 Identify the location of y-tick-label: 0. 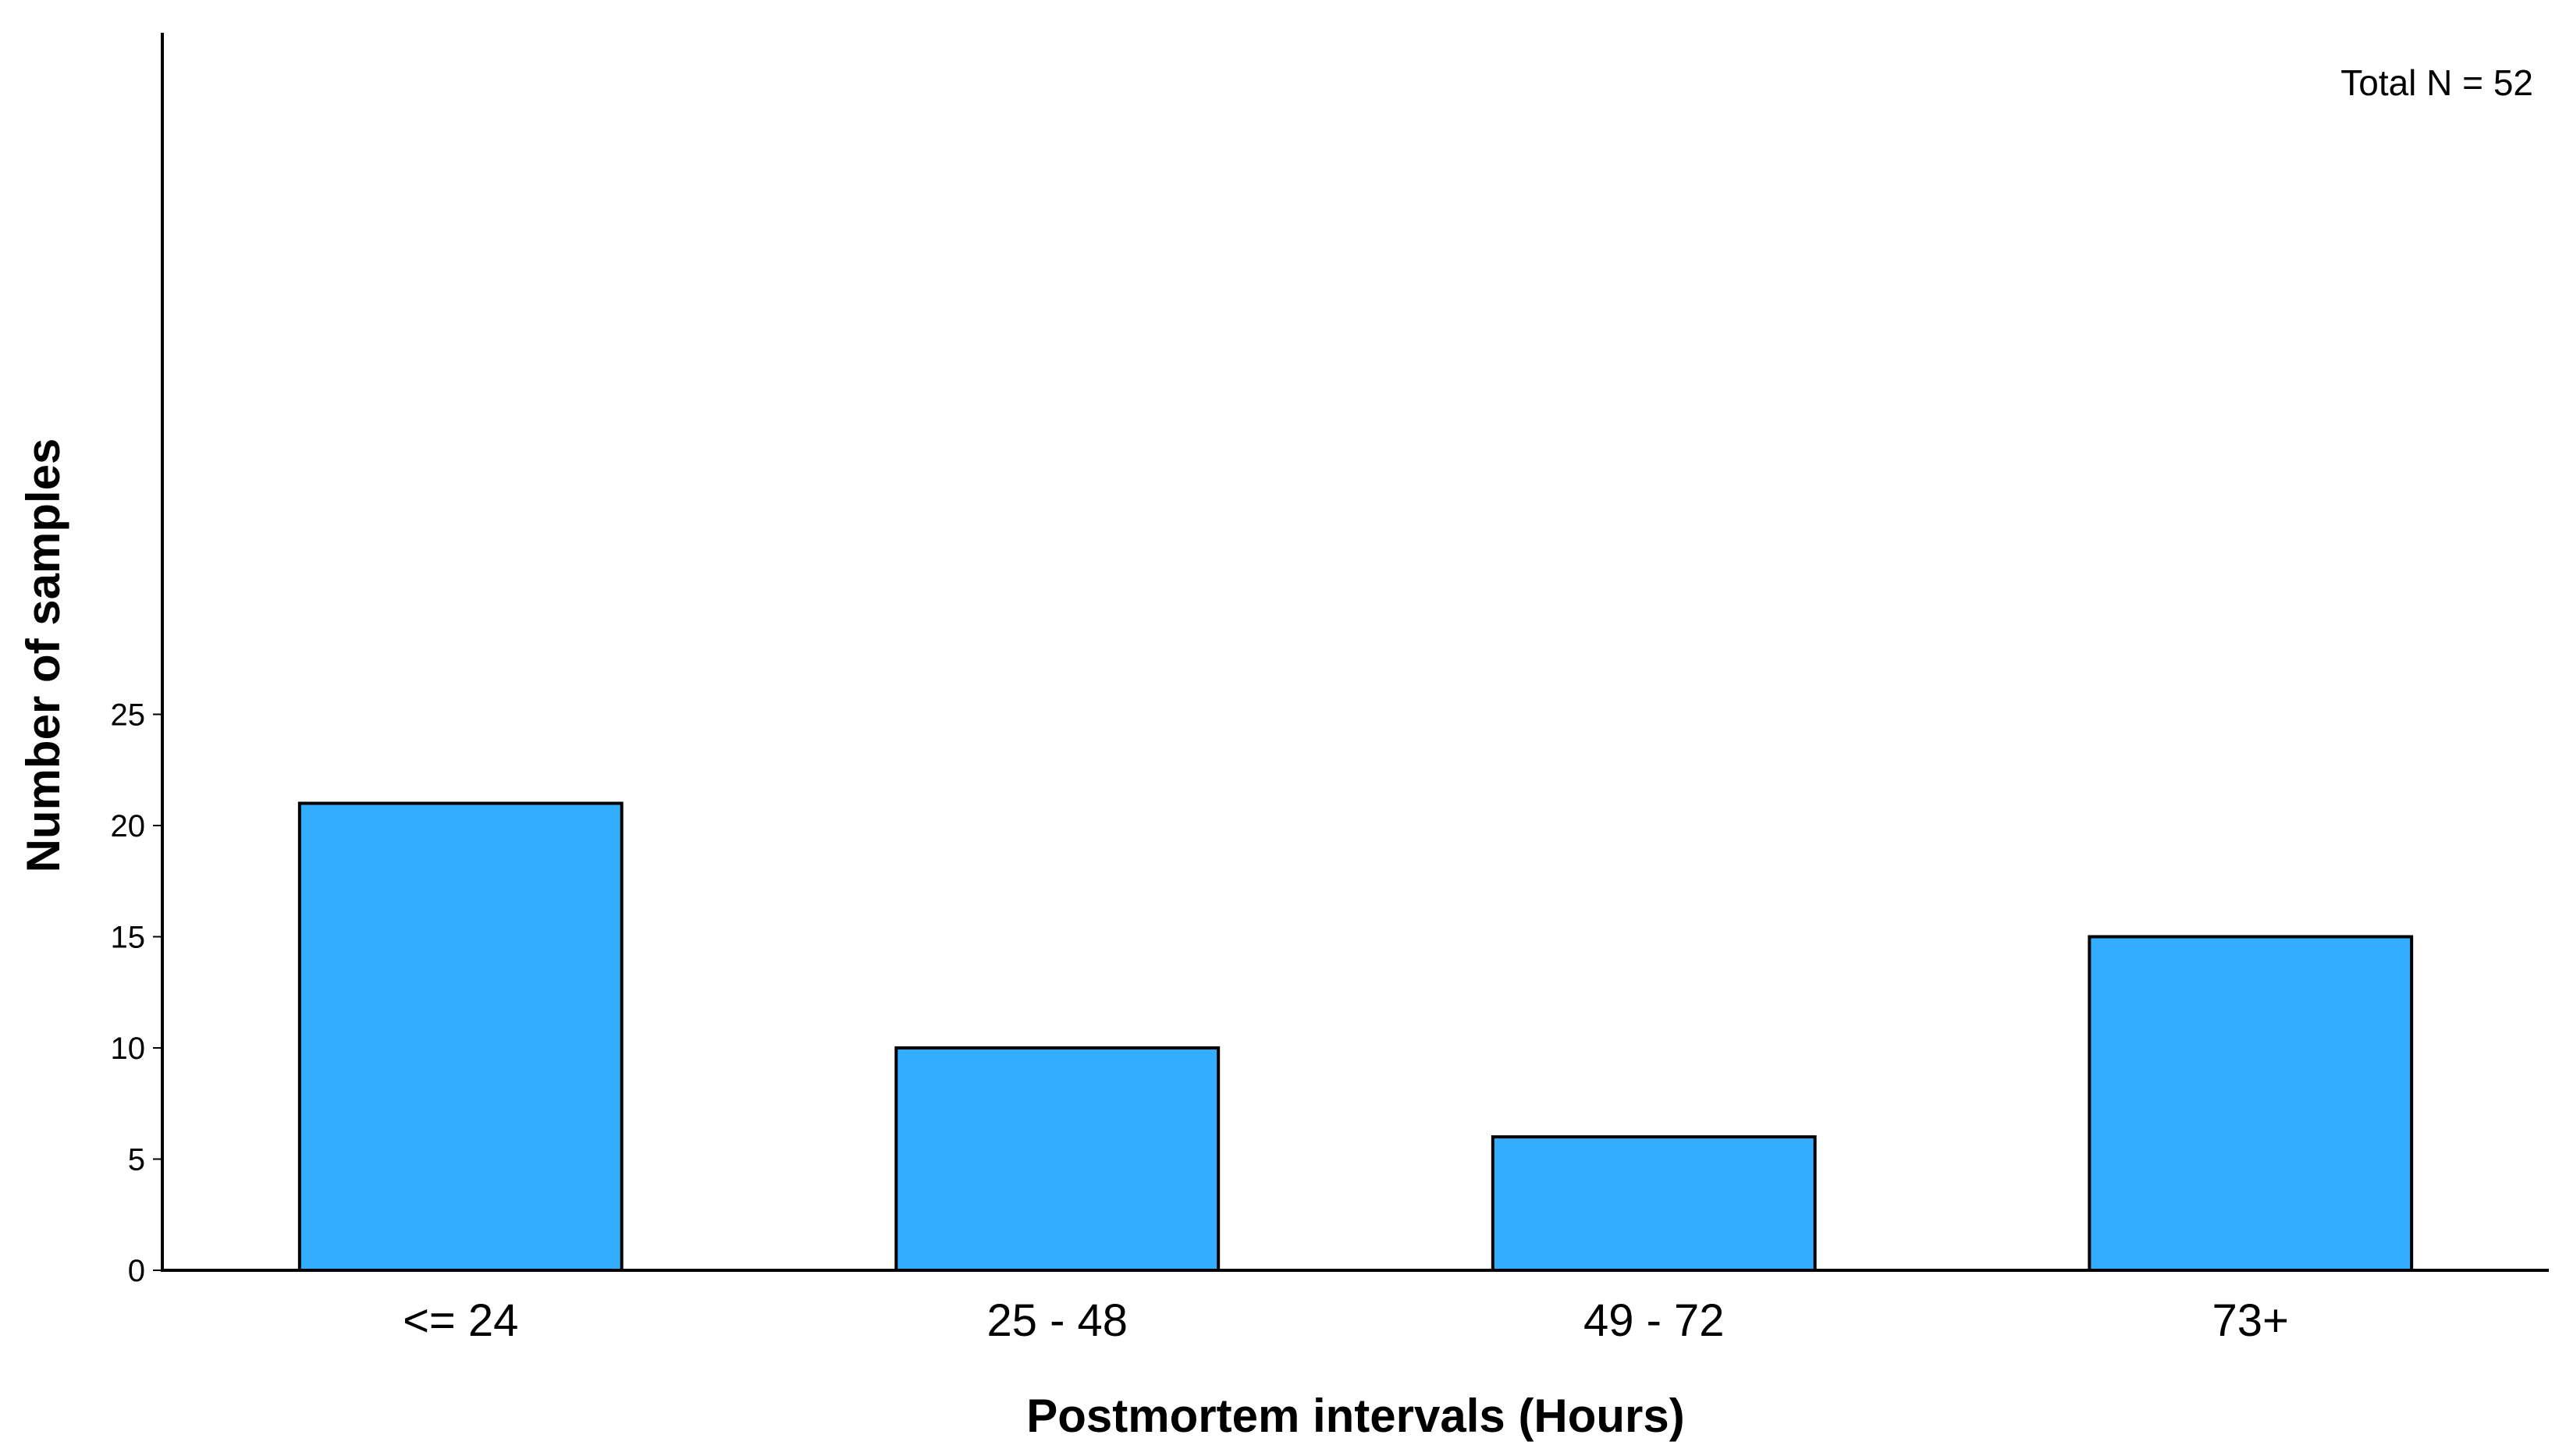
(137, 1271).